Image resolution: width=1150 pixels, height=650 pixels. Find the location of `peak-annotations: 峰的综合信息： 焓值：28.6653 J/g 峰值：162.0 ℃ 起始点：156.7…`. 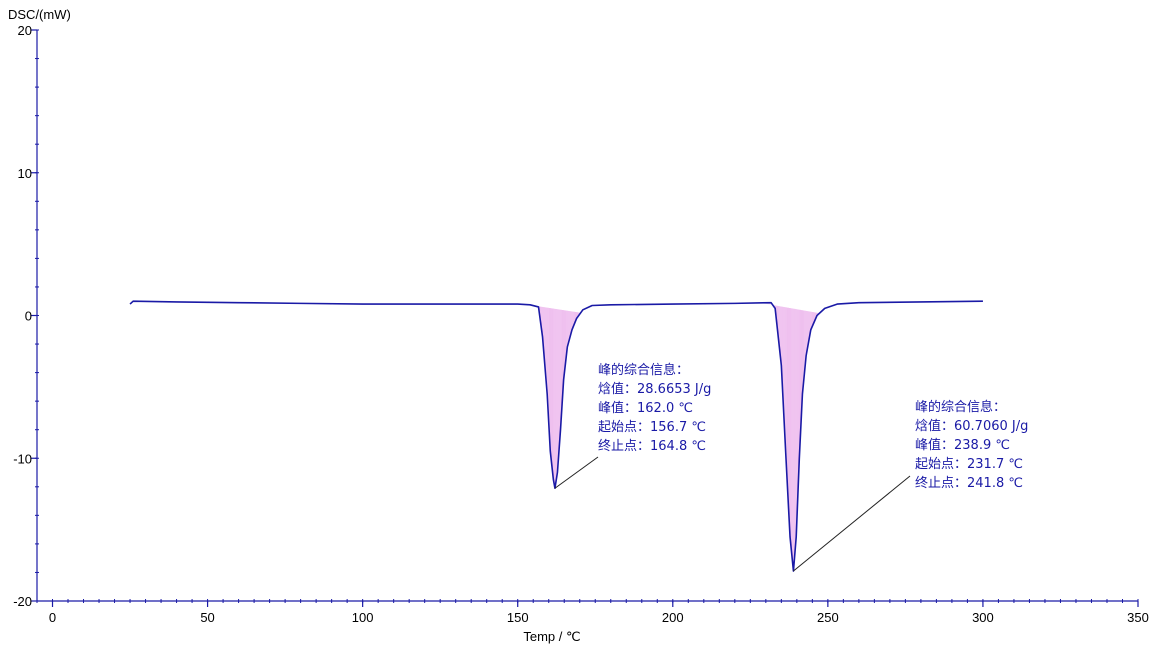

peak-annotations: 峰的综合信息： 焓值：28.6653 J/g 峰值：162.0 ℃ 起始点：156.7… is located at coordinates (791, 467).